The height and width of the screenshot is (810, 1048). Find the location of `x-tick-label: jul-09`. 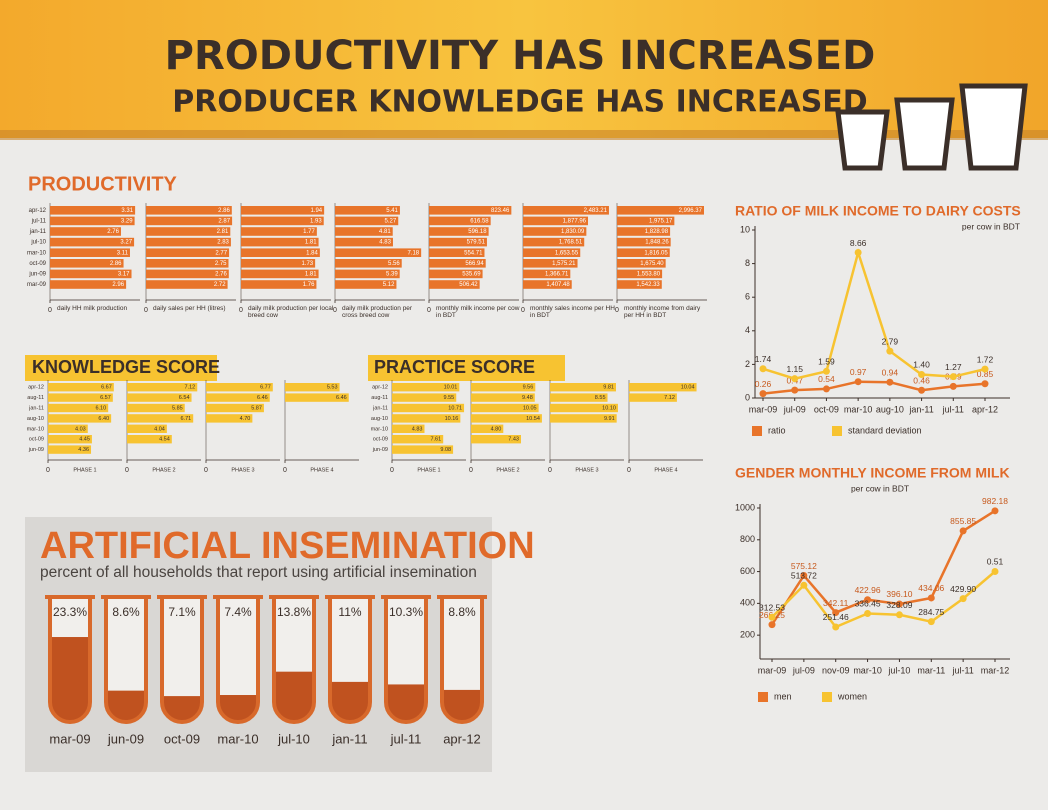

x-tick-label: jul-09 is located at coordinates (803, 670).